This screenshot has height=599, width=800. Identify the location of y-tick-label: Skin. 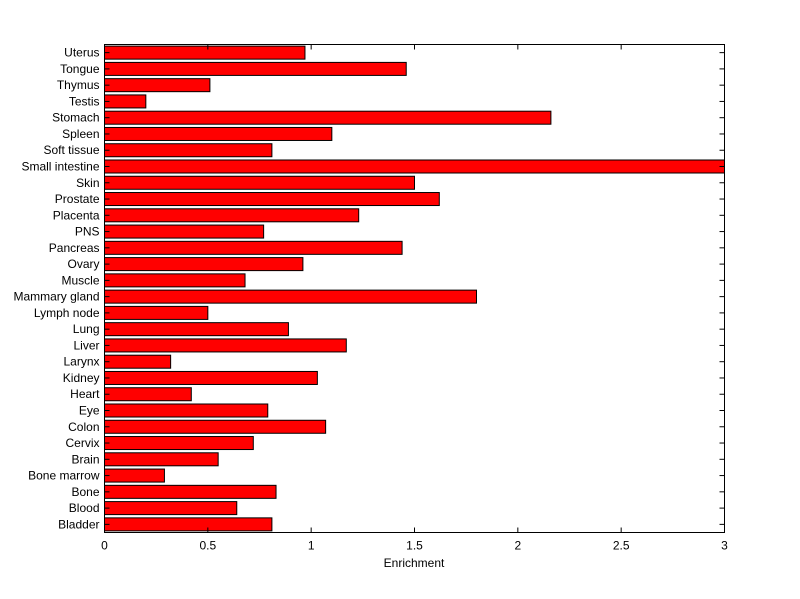
(87, 183).